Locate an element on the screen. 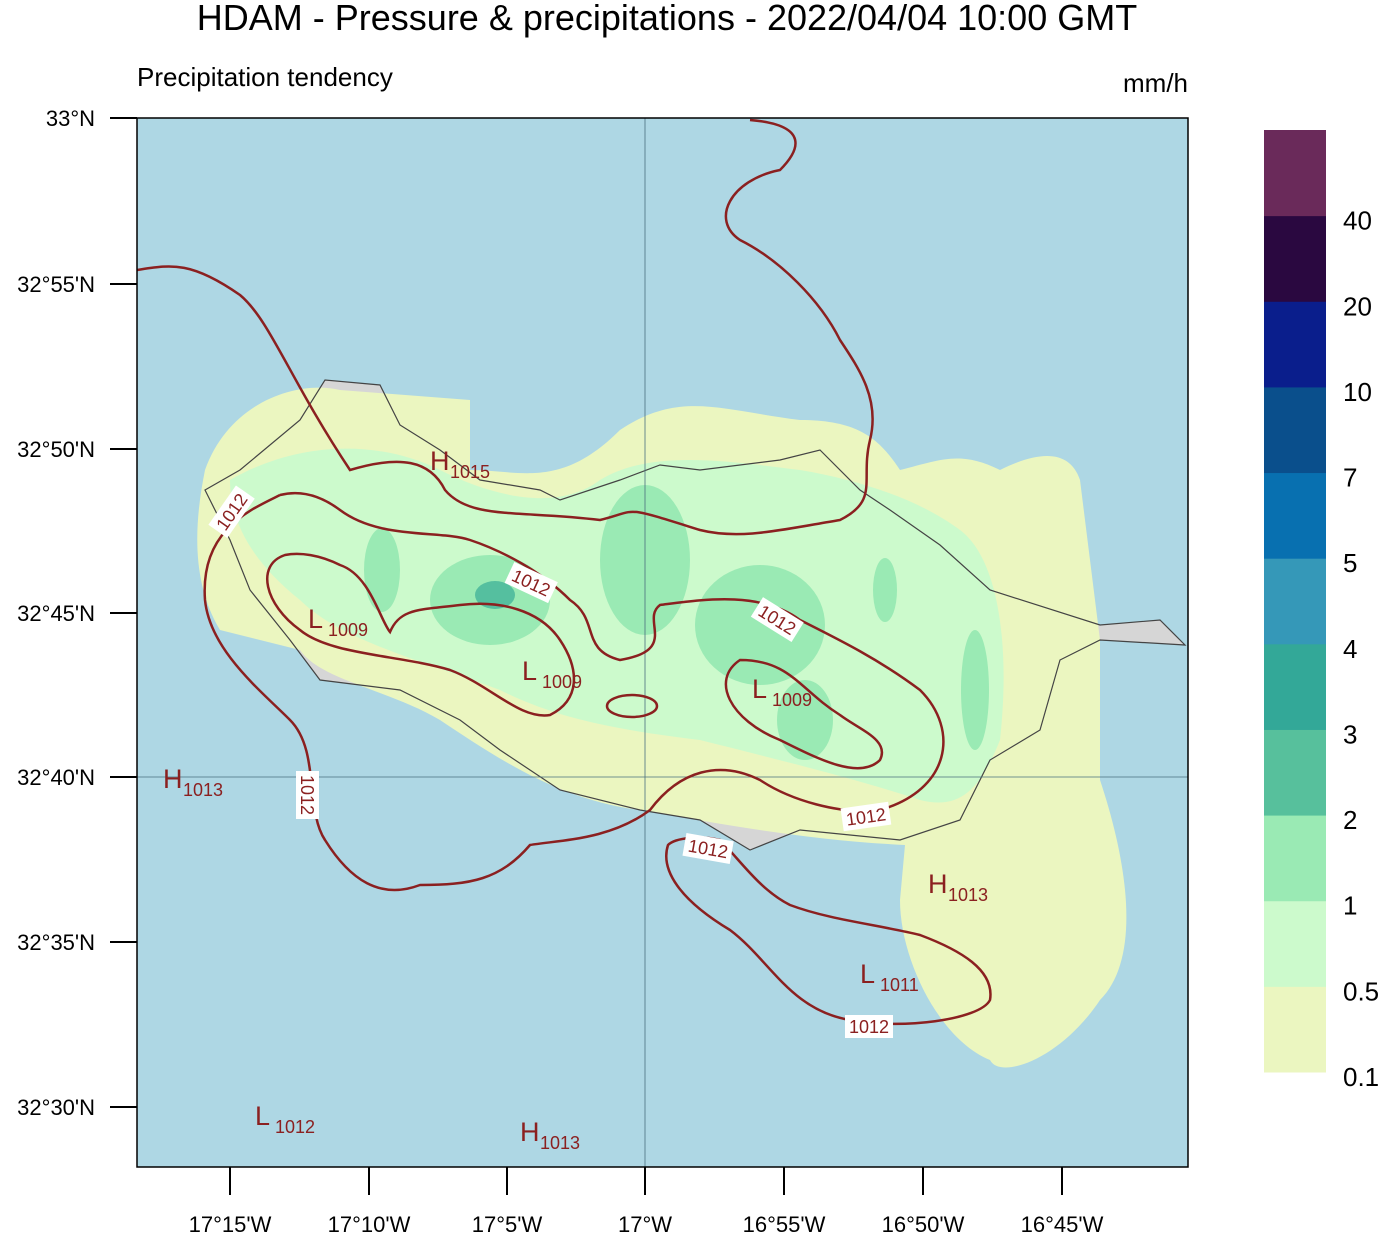  pressure-value: 1011 is located at coordinates (899, 985).